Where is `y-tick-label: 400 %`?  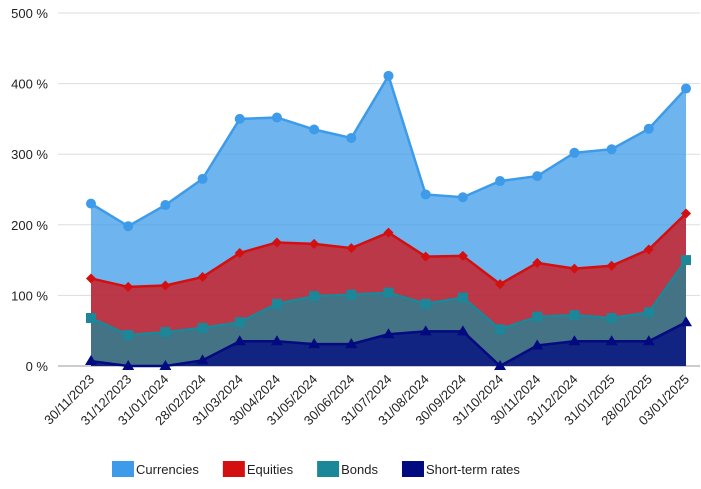 y-tick-label: 400 % is located at coordinates (29, 84).